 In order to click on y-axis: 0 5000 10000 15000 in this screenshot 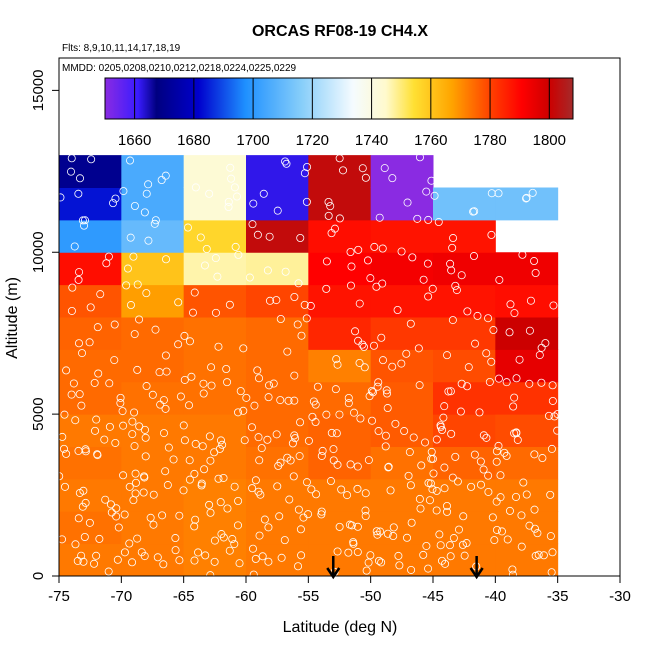, I will do `click(45, 325)`.